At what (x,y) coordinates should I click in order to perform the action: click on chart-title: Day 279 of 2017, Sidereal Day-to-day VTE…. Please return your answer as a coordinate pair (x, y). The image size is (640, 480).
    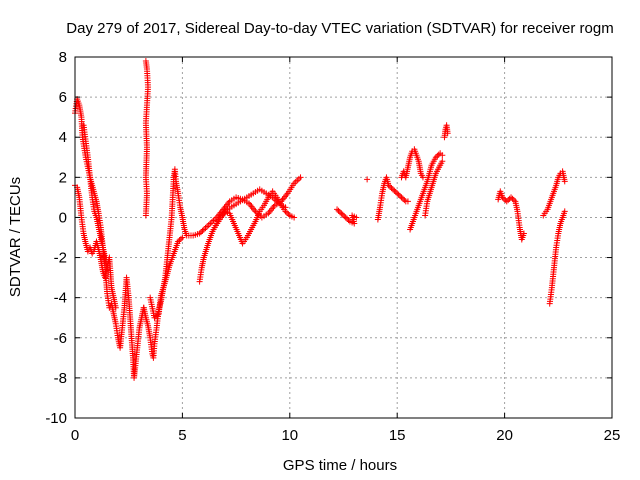
    Looking at the image, I should click on (339, 28).